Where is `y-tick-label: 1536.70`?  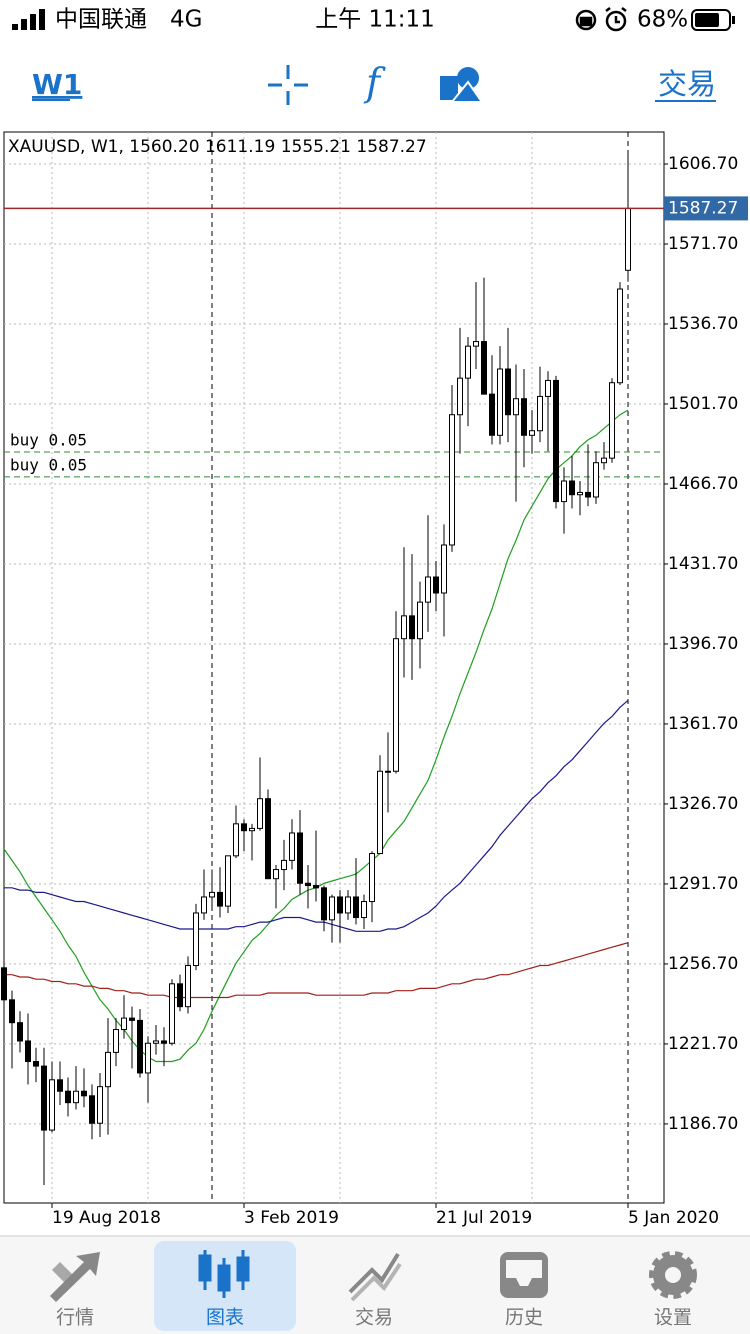 y-tick-label: 1536.70 is located at coordinates (703, 324).